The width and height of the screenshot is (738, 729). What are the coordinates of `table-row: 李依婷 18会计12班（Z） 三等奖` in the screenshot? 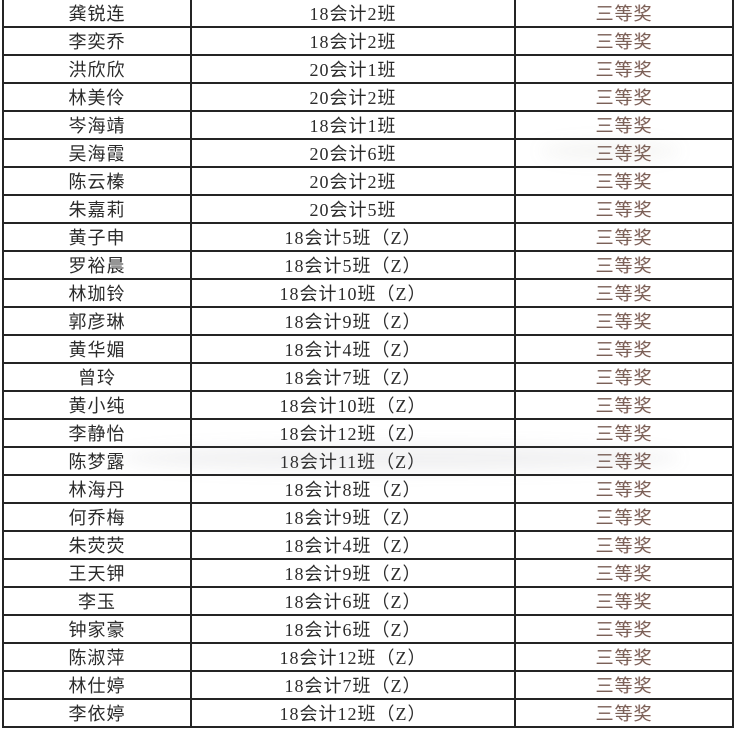 It's located at (368, 713).